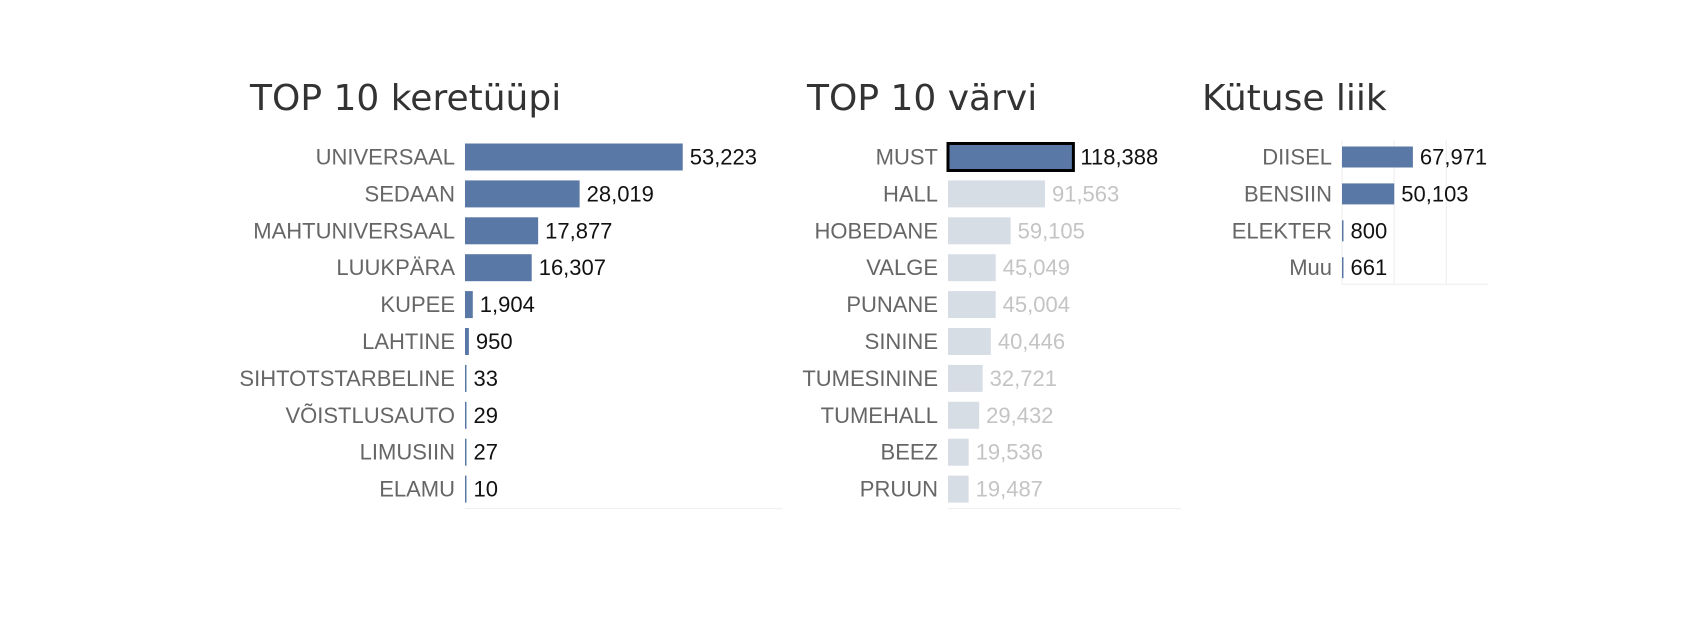 The height and width of the screenshot is (644, 1702). What do you see at coordinates (902, 267) in the screenshot?
I see `category-label-valge: VALGE` at bounding box center [902, 267].